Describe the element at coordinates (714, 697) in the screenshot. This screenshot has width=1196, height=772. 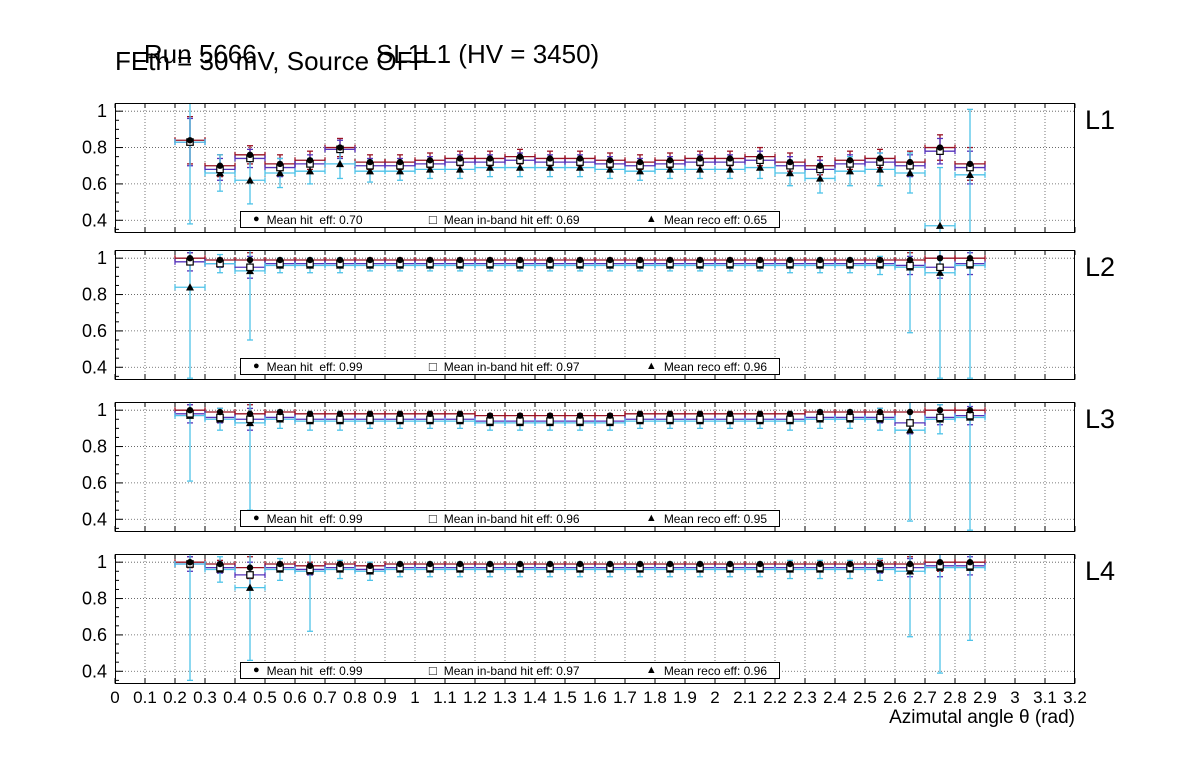
I see `svg-text: 2` at that location.